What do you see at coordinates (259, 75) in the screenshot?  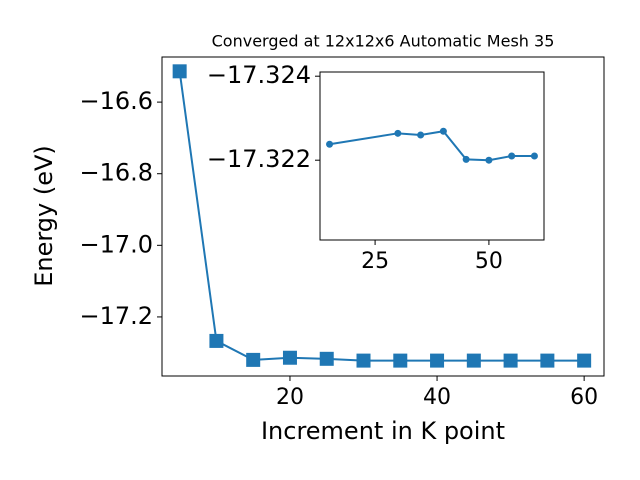 I see `y-tick-label: −17.324` at bounding box center [259, 75].